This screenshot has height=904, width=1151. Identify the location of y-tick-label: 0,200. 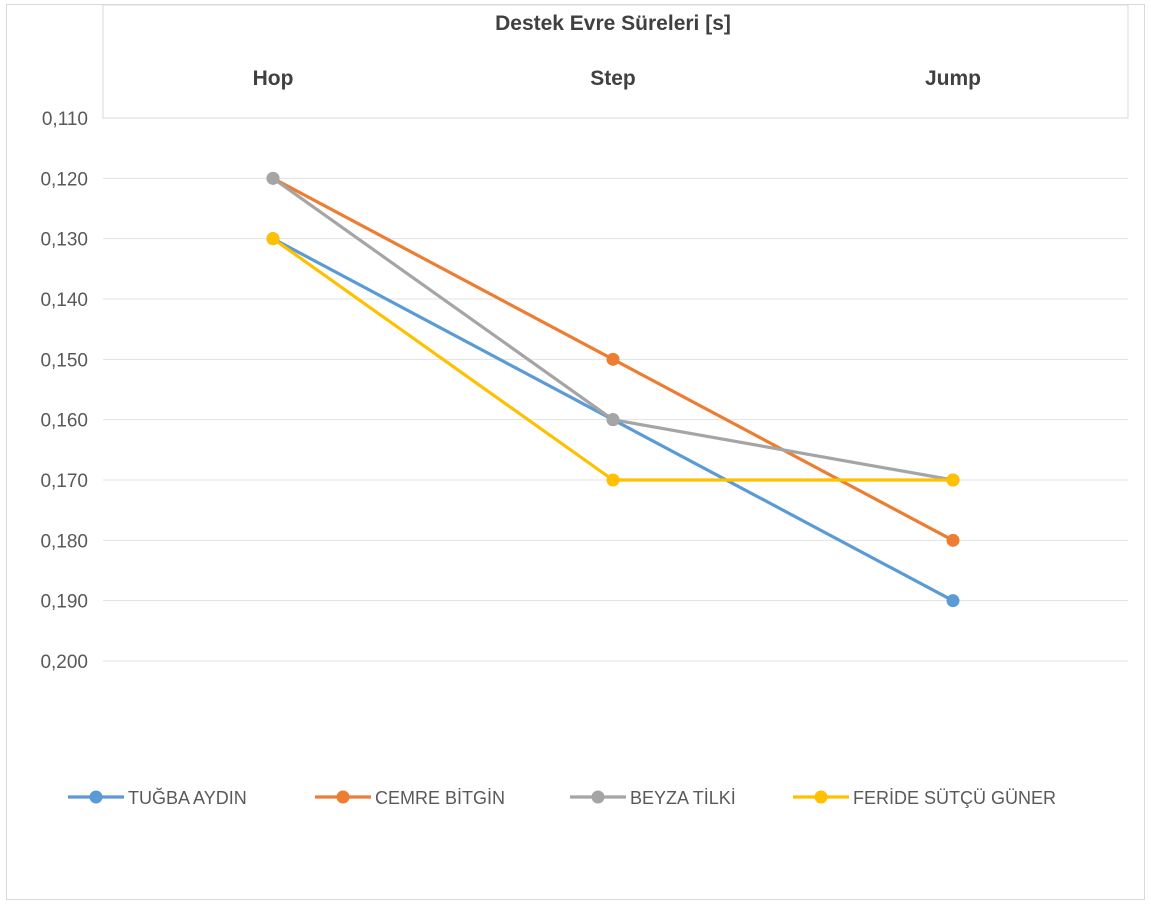
(64, 662).